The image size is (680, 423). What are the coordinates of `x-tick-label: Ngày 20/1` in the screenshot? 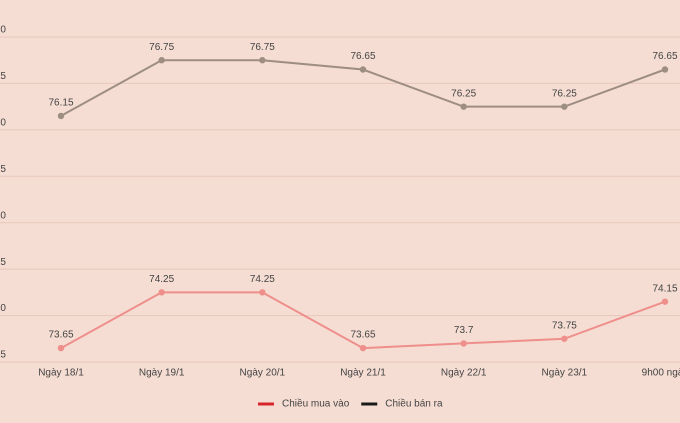 It's located at (263, 373).